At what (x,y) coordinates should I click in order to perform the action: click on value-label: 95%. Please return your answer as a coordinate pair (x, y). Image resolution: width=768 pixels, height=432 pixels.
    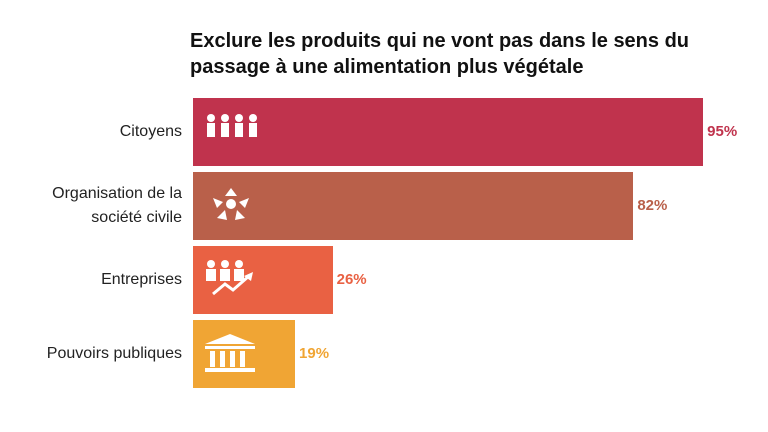
    Looking at the image, I should click on (722, 131).